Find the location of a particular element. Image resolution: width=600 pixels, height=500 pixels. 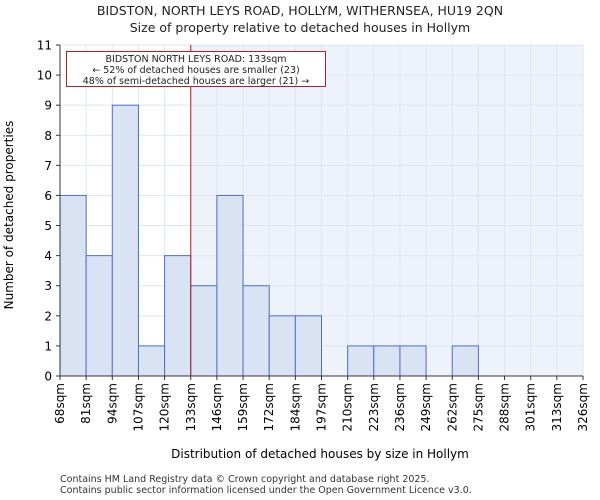

x-tick-label: 159sqm is located at coordinates (243, 407).